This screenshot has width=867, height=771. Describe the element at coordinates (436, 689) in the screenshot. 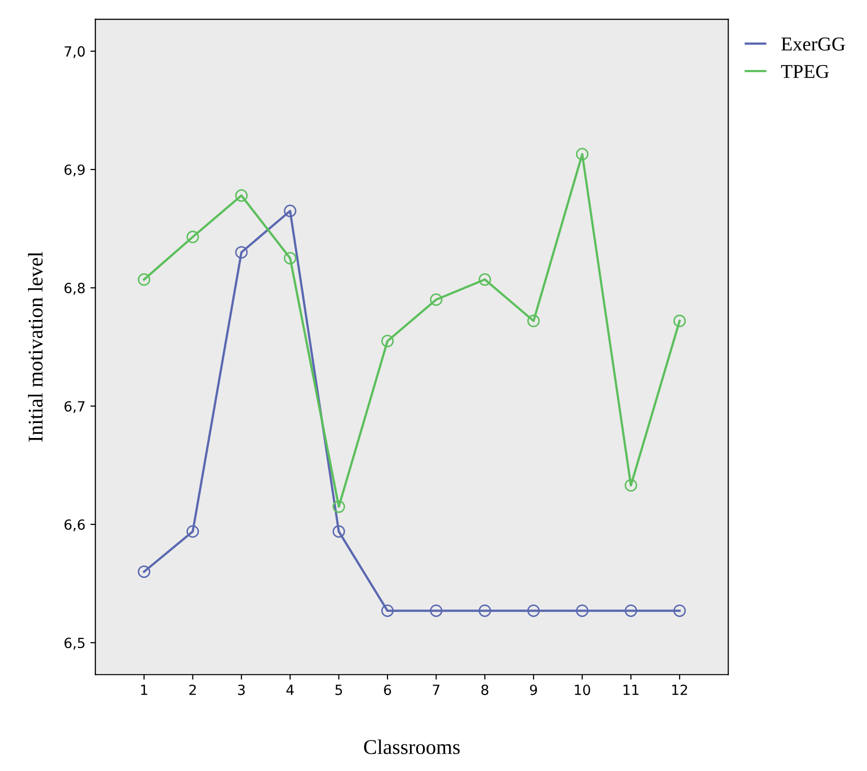

I see `x-tick-label: 7` at that location.